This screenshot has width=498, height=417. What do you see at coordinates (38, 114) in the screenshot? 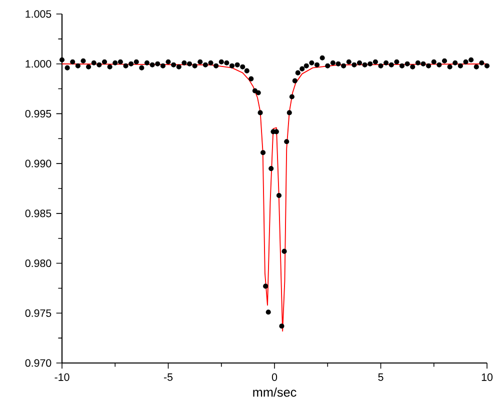
I see `y-tick-label: 0.995` at bounding box center [38, 114].